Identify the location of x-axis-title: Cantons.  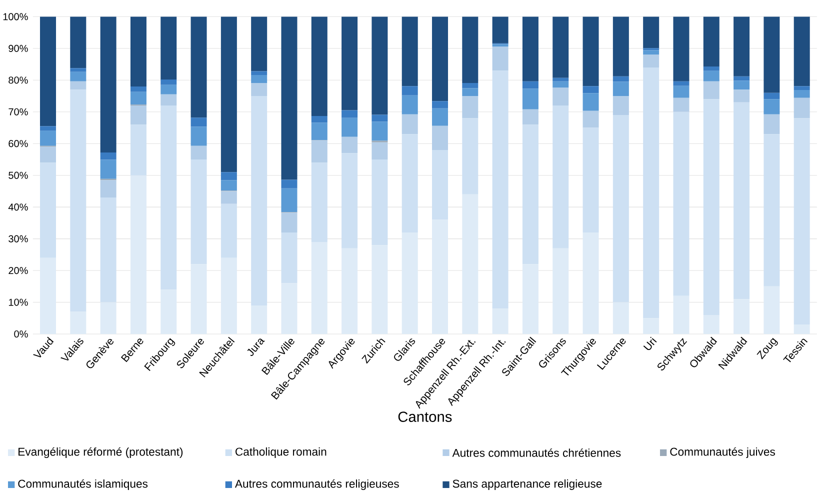
(425, 417).